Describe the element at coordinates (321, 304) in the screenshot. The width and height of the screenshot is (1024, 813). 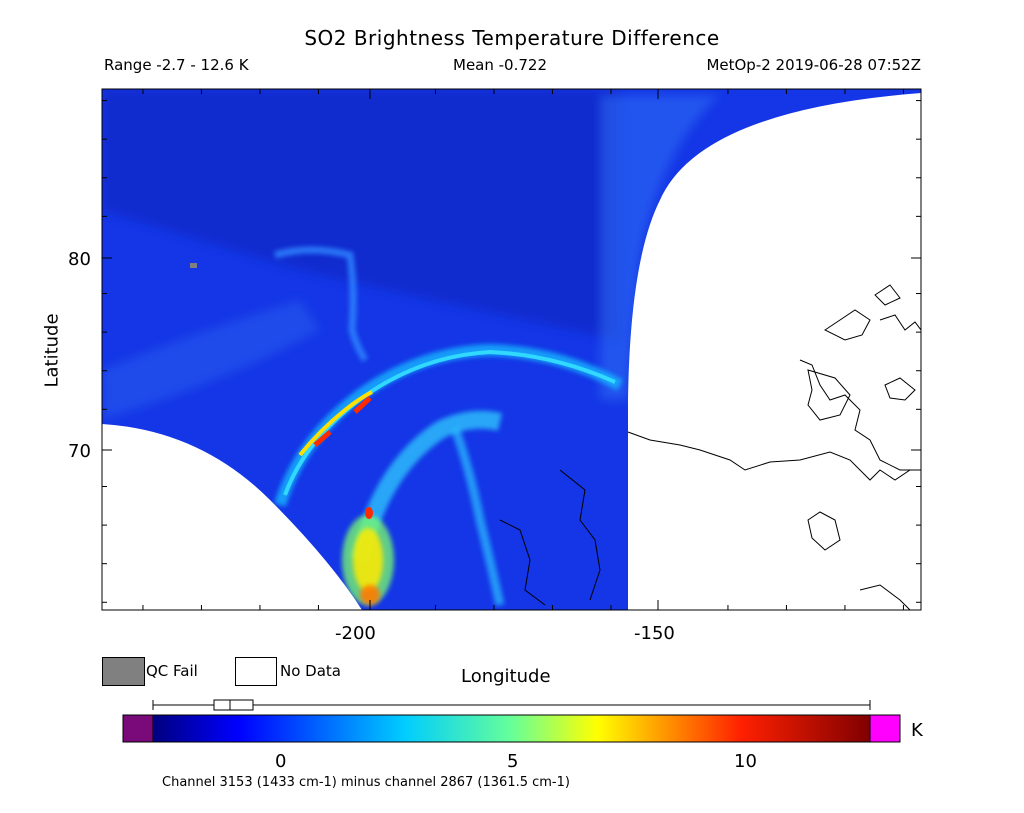
I see `thin-feature-north` at that location.